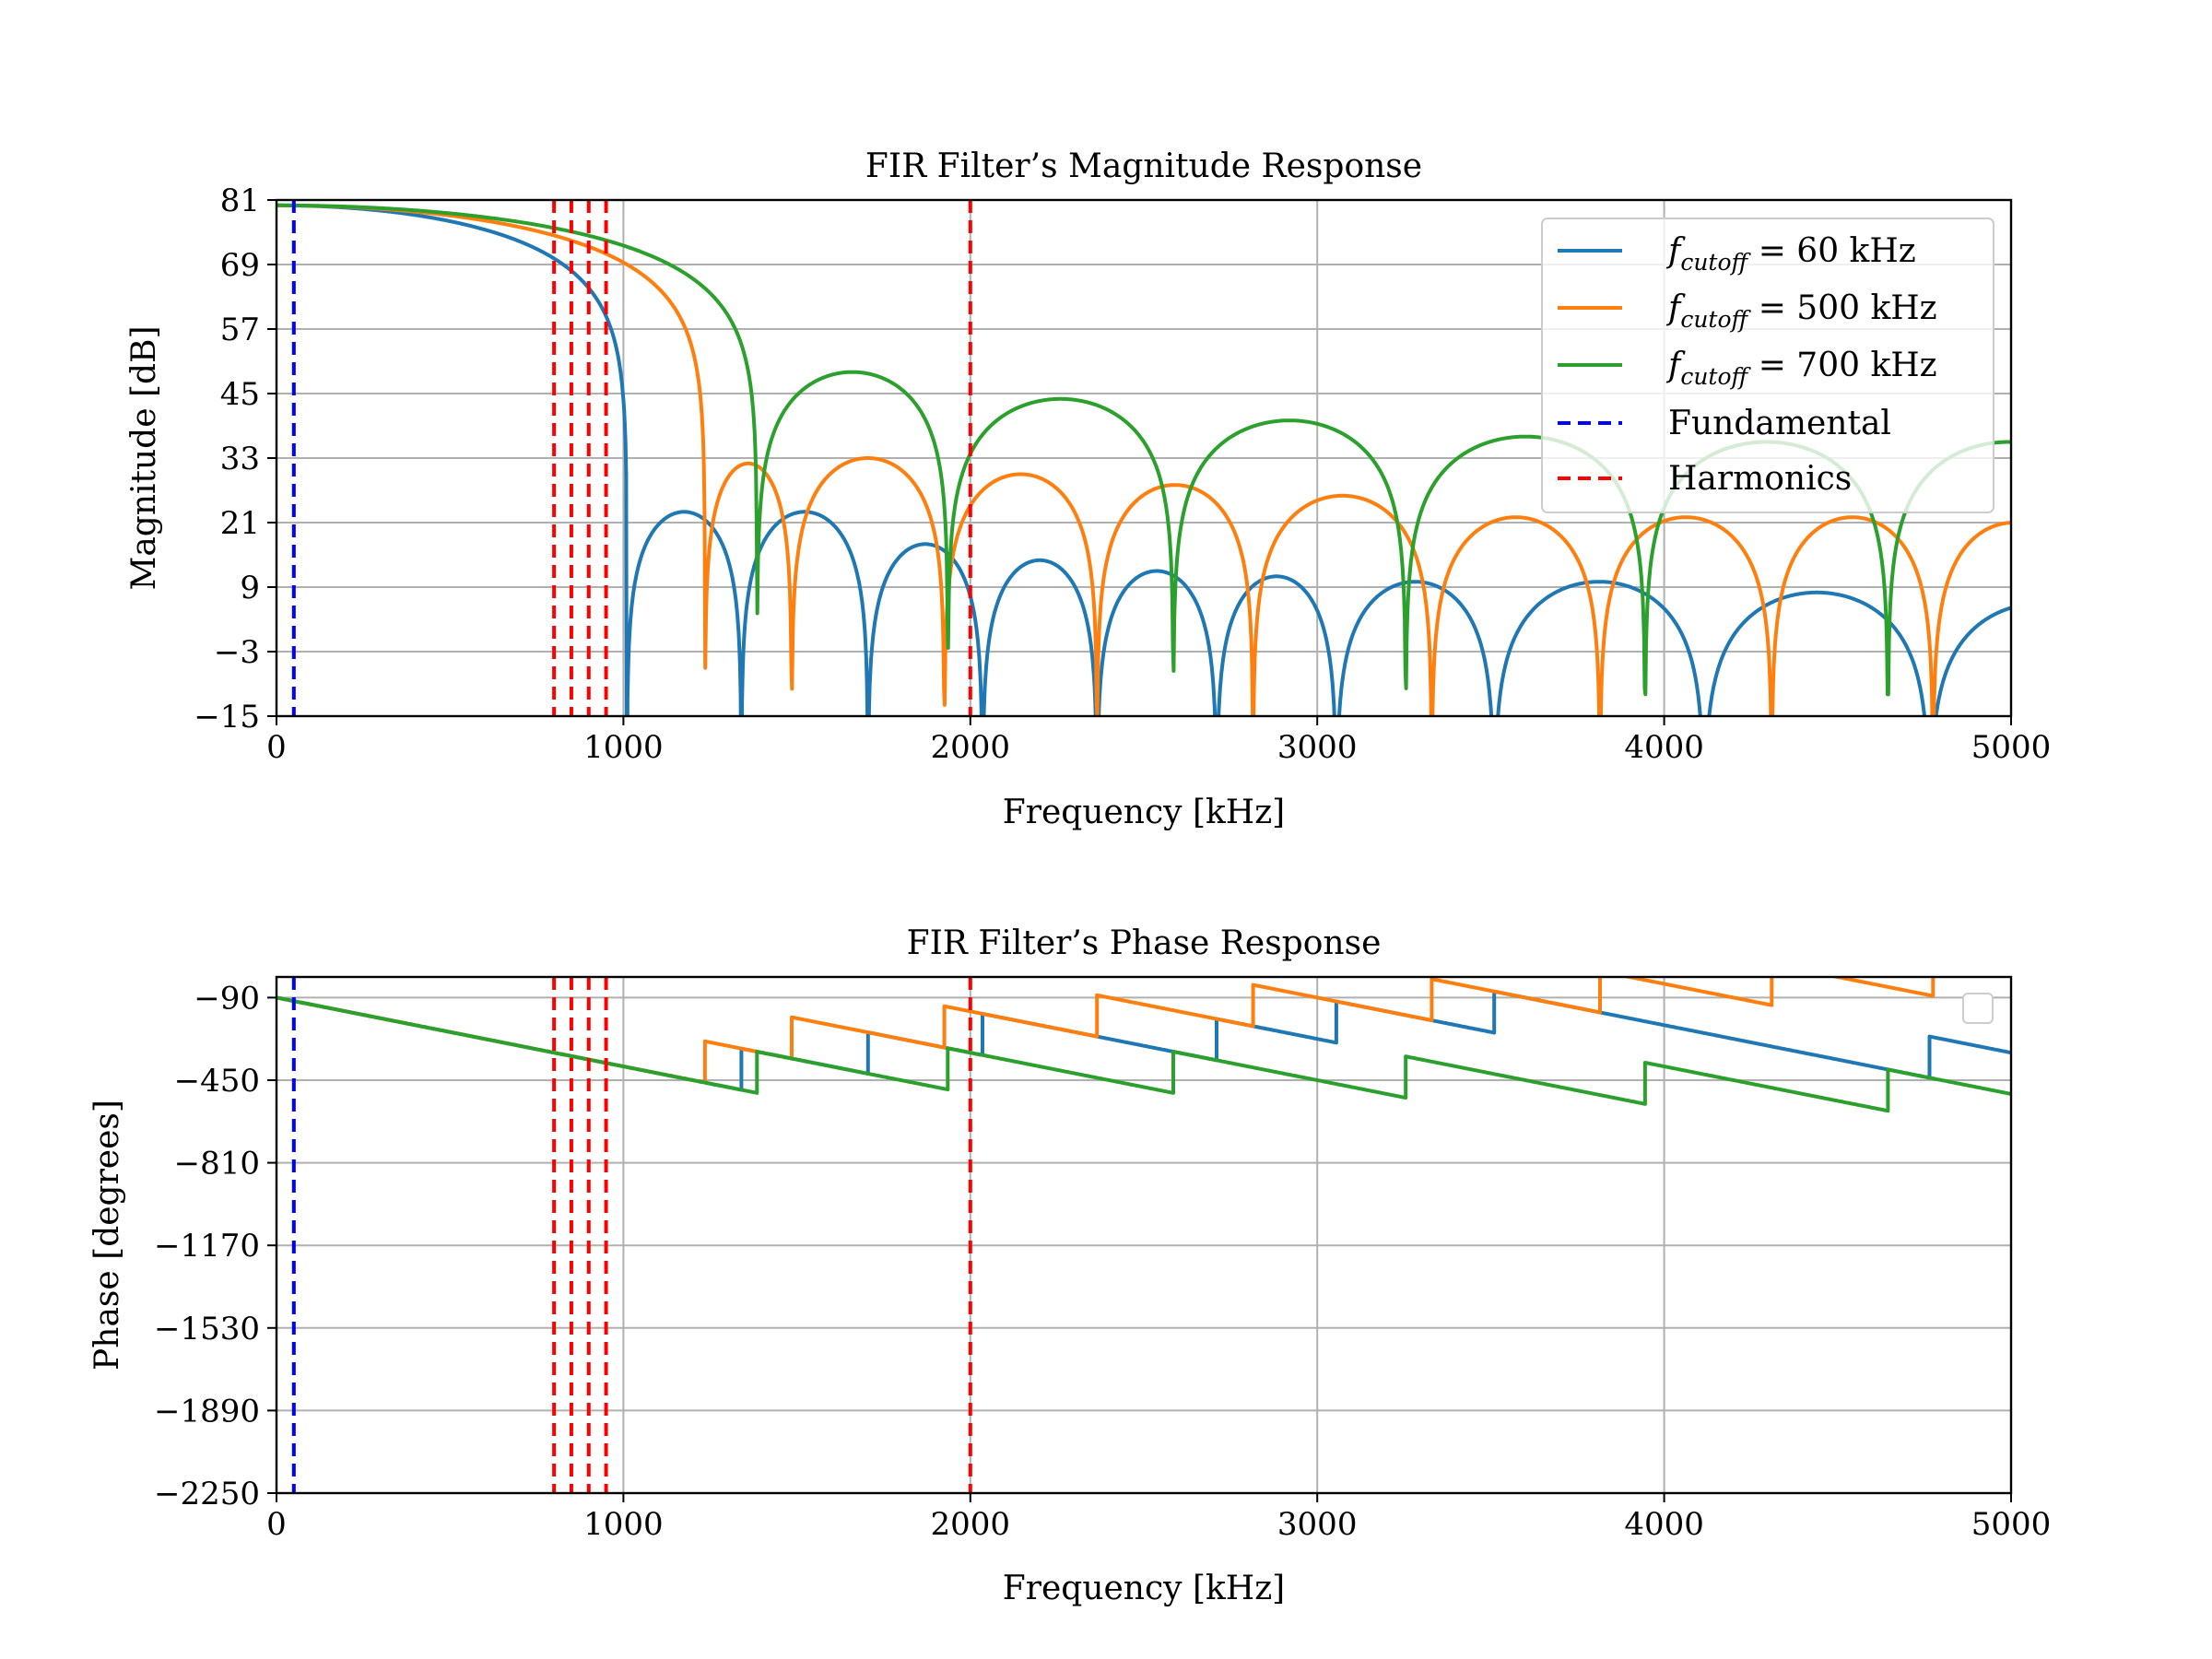 The width and height of the screenshot is (2212, 1659). Describe the element at coordinates (1317, 747) in the screenshot. I see `magnitude-xtick-label: 3000` at that location.